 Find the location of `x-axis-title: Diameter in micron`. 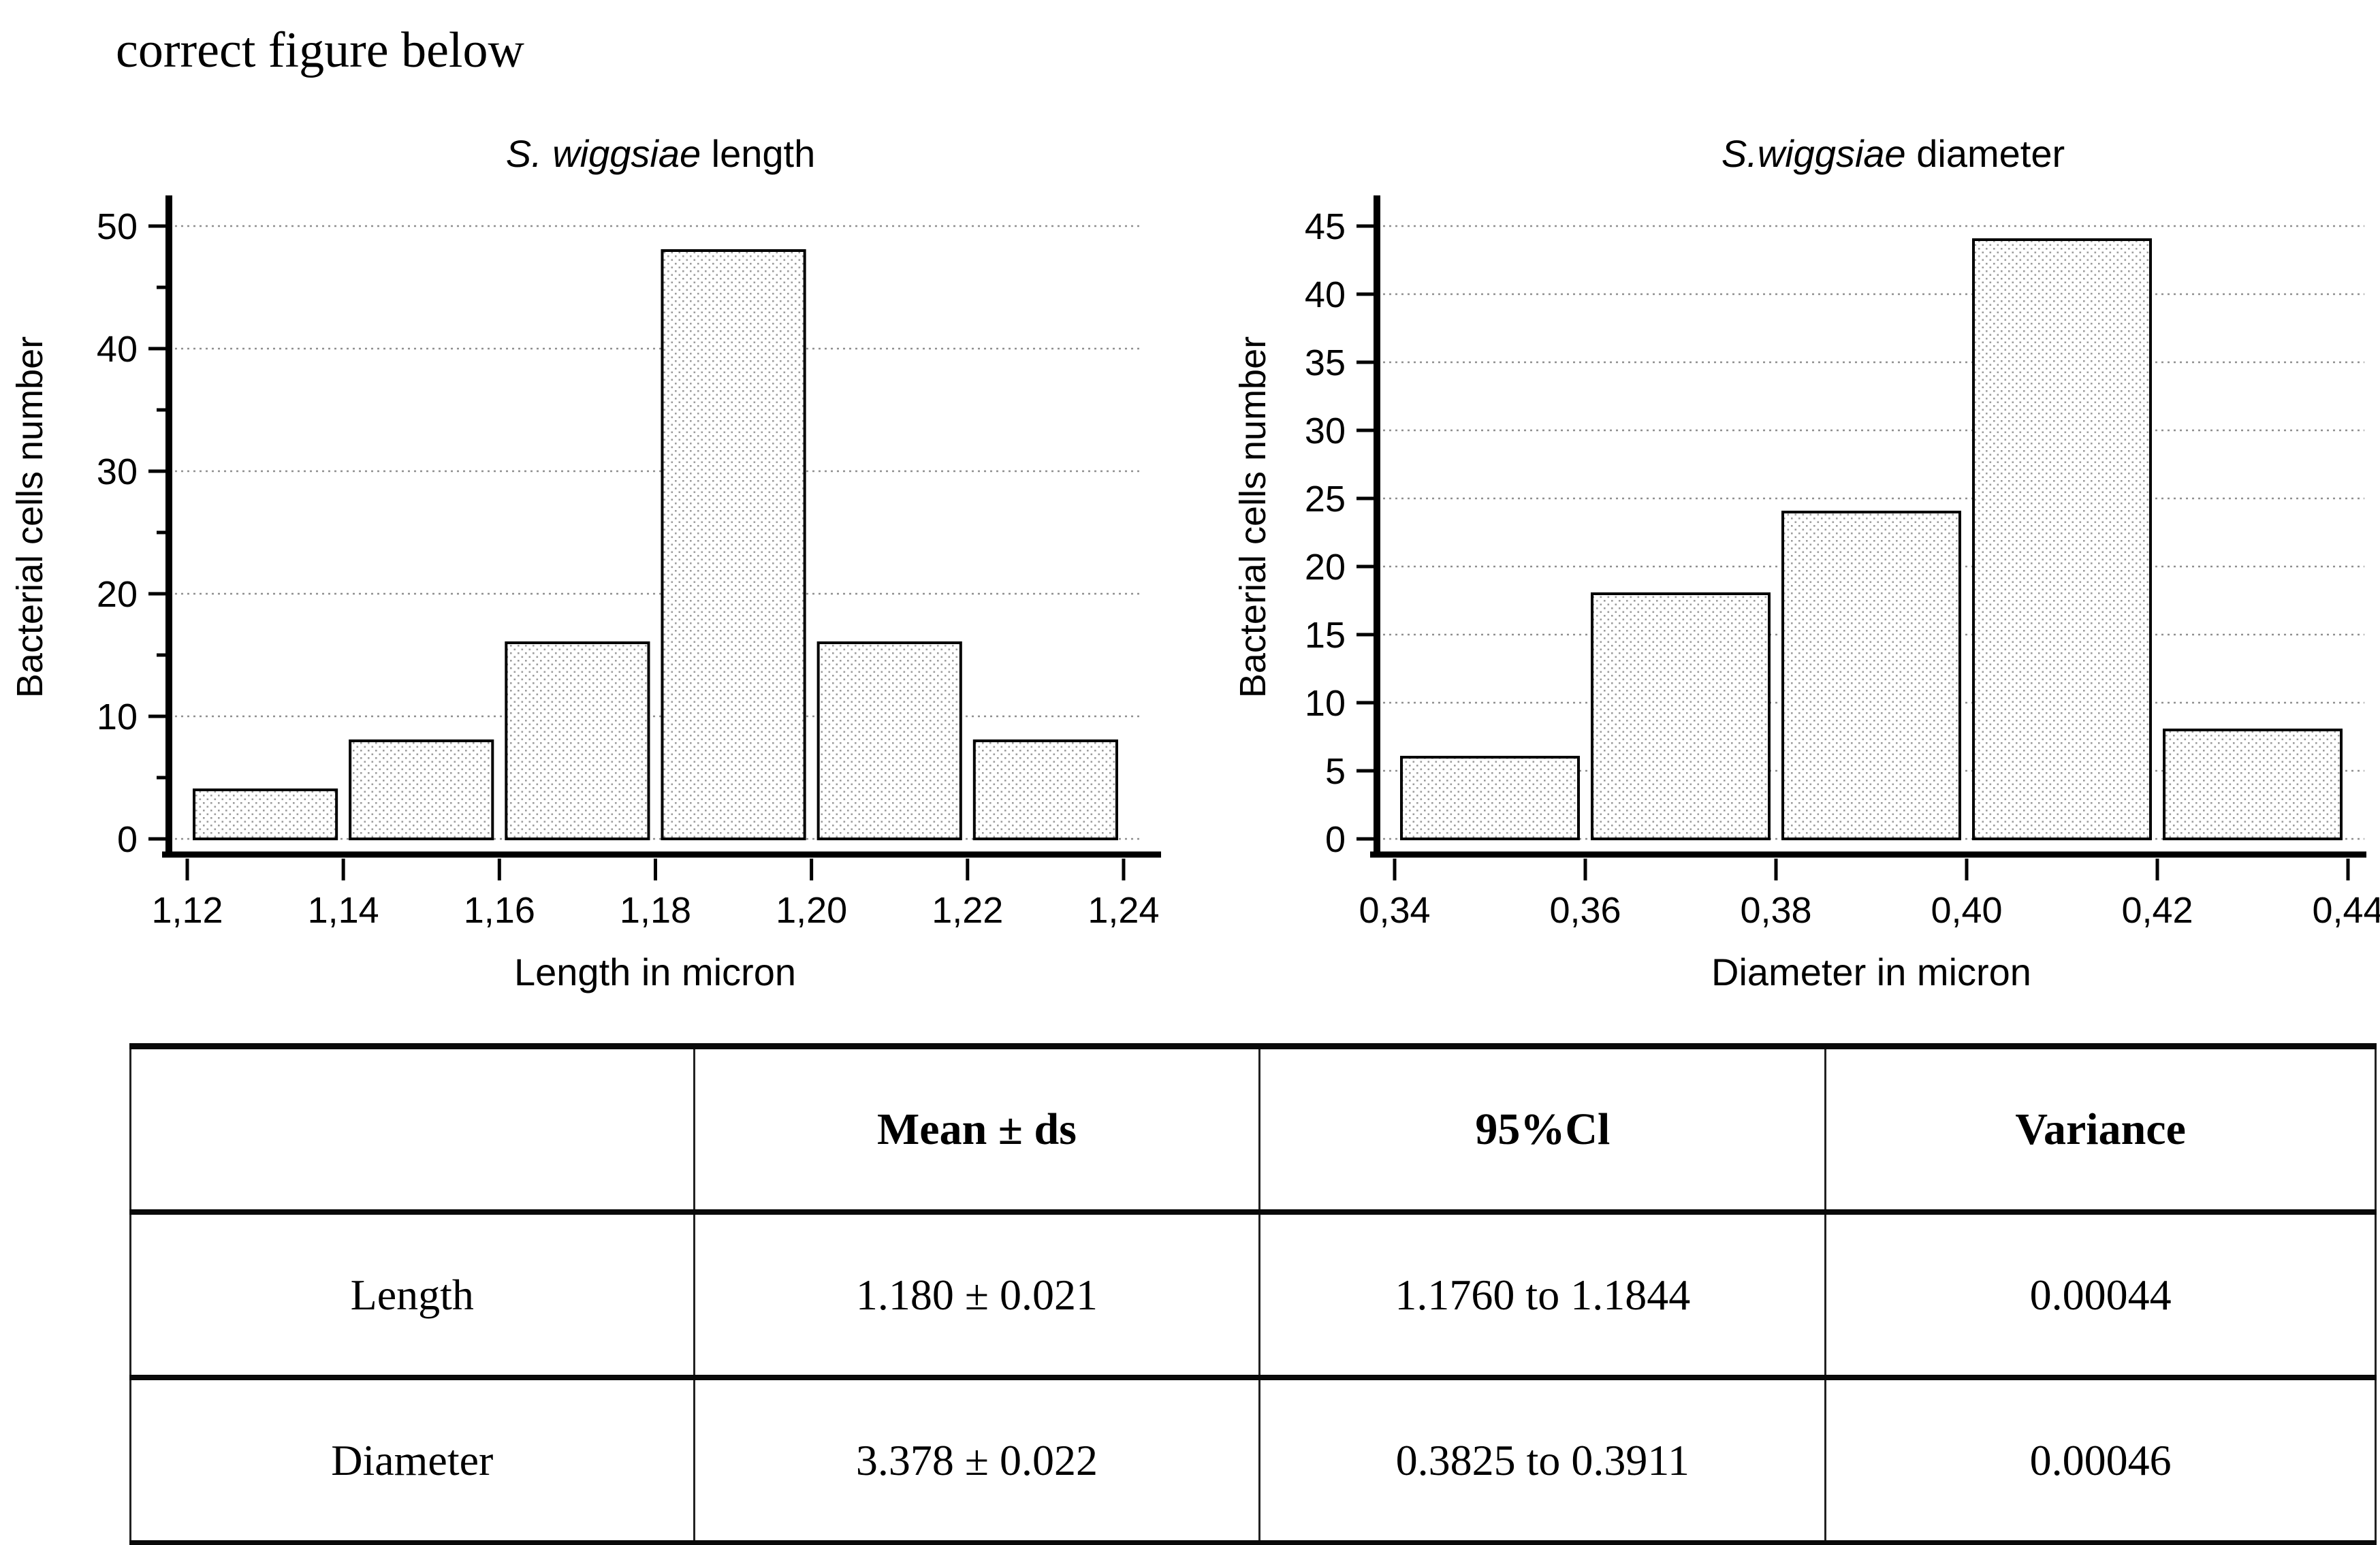

x-axis-title: Diameter in micron is located at coordinates (1871, 972).